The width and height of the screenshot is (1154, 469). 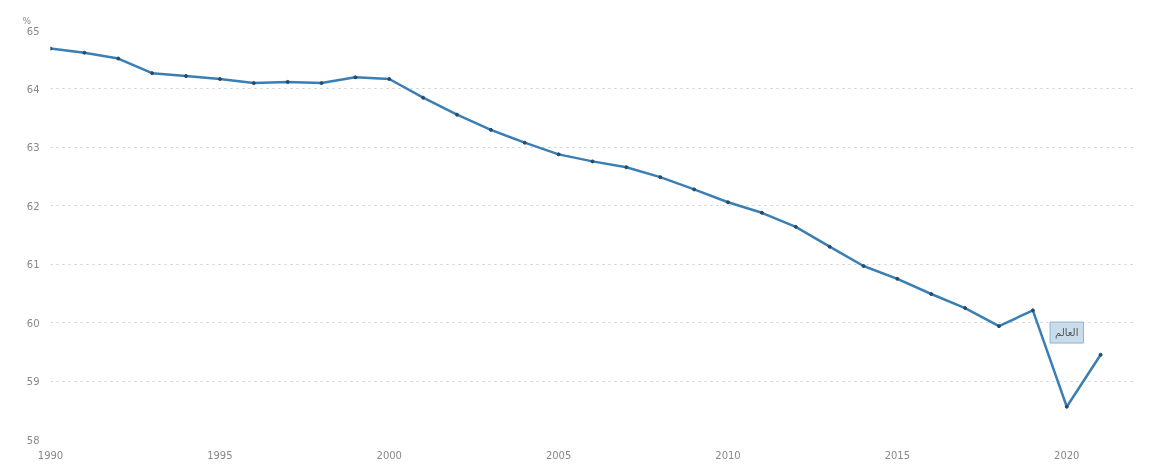 What do you see at coordinates (33, 89) in the screenshot?
I see `y-tick-label: 64` at bounding box center [33, 89].